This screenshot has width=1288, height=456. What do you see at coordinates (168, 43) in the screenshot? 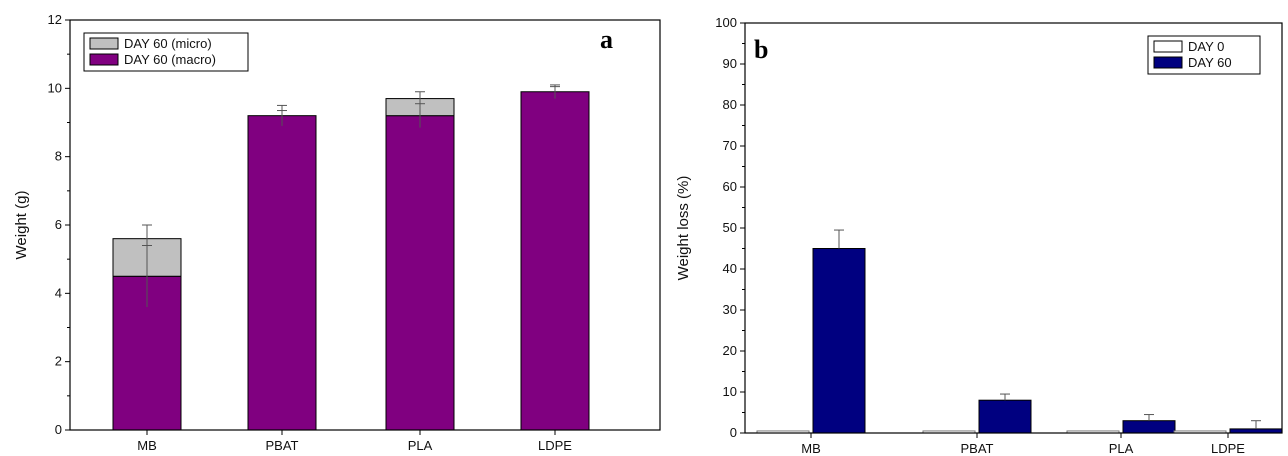
I see `legend-label: DAY 60 (micro)` at bounding box center [168, 43].